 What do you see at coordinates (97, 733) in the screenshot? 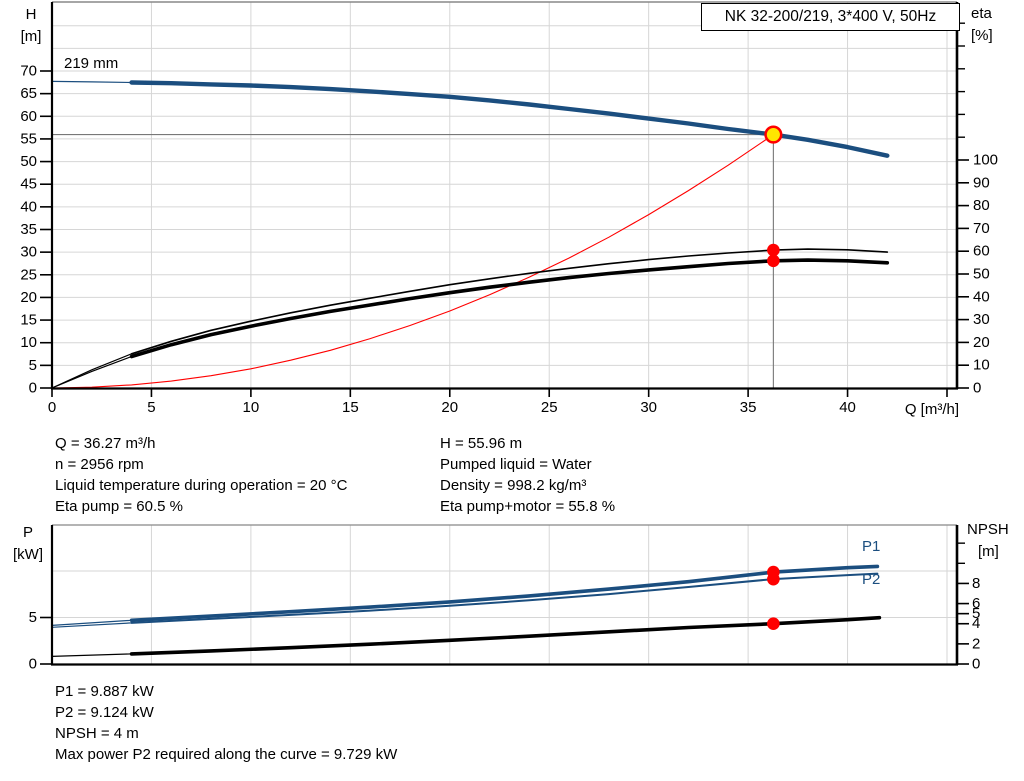
I see `info-npsh: NPSH = 4 m` at bounding box center [97, 733].